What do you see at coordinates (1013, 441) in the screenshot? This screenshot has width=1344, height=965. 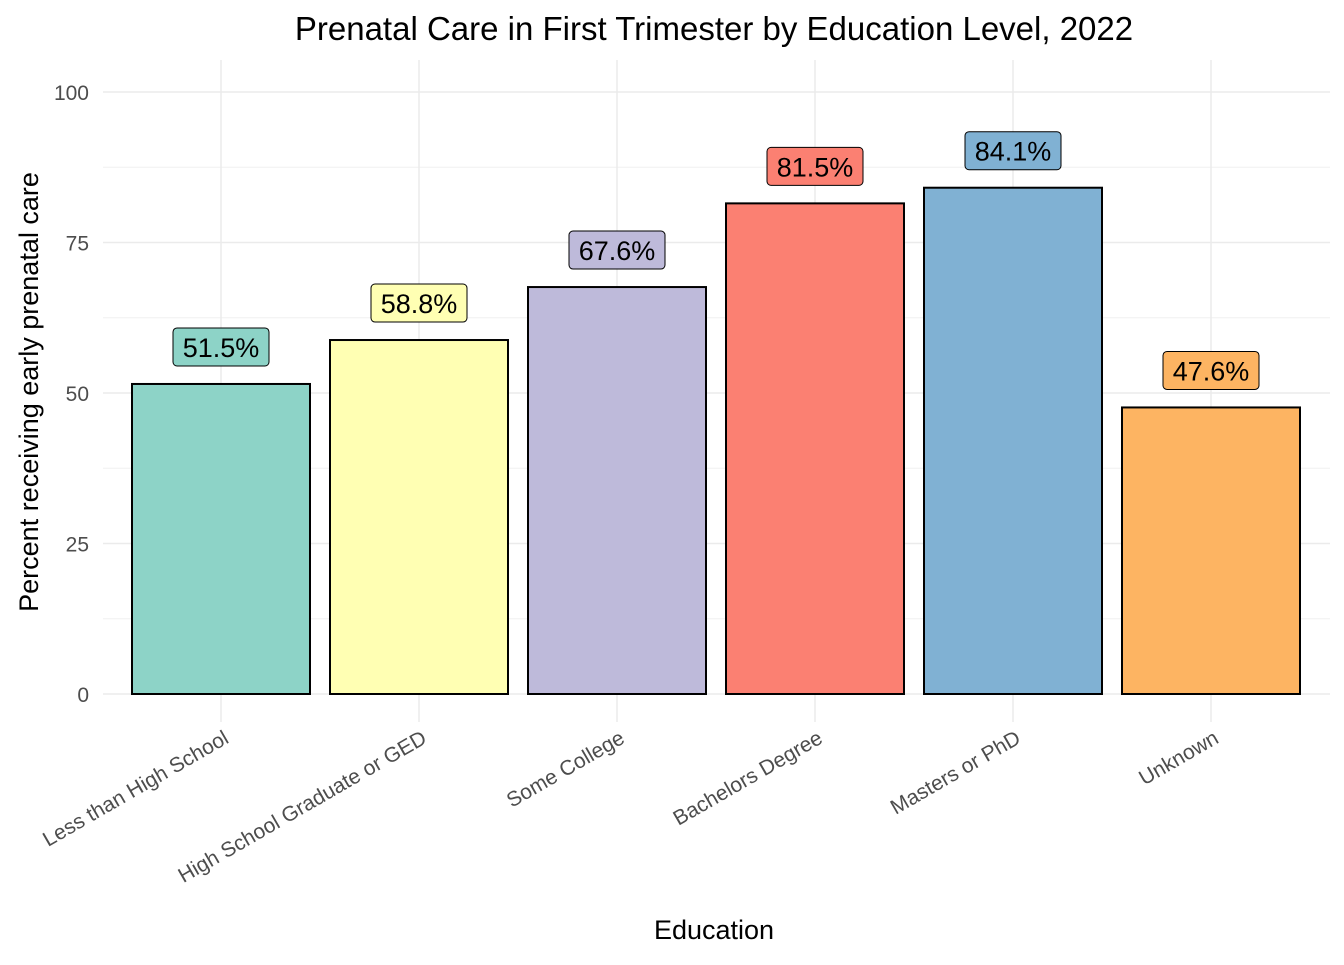 I see `bar-masters-or-phd` at bounding box center [1013, 441].